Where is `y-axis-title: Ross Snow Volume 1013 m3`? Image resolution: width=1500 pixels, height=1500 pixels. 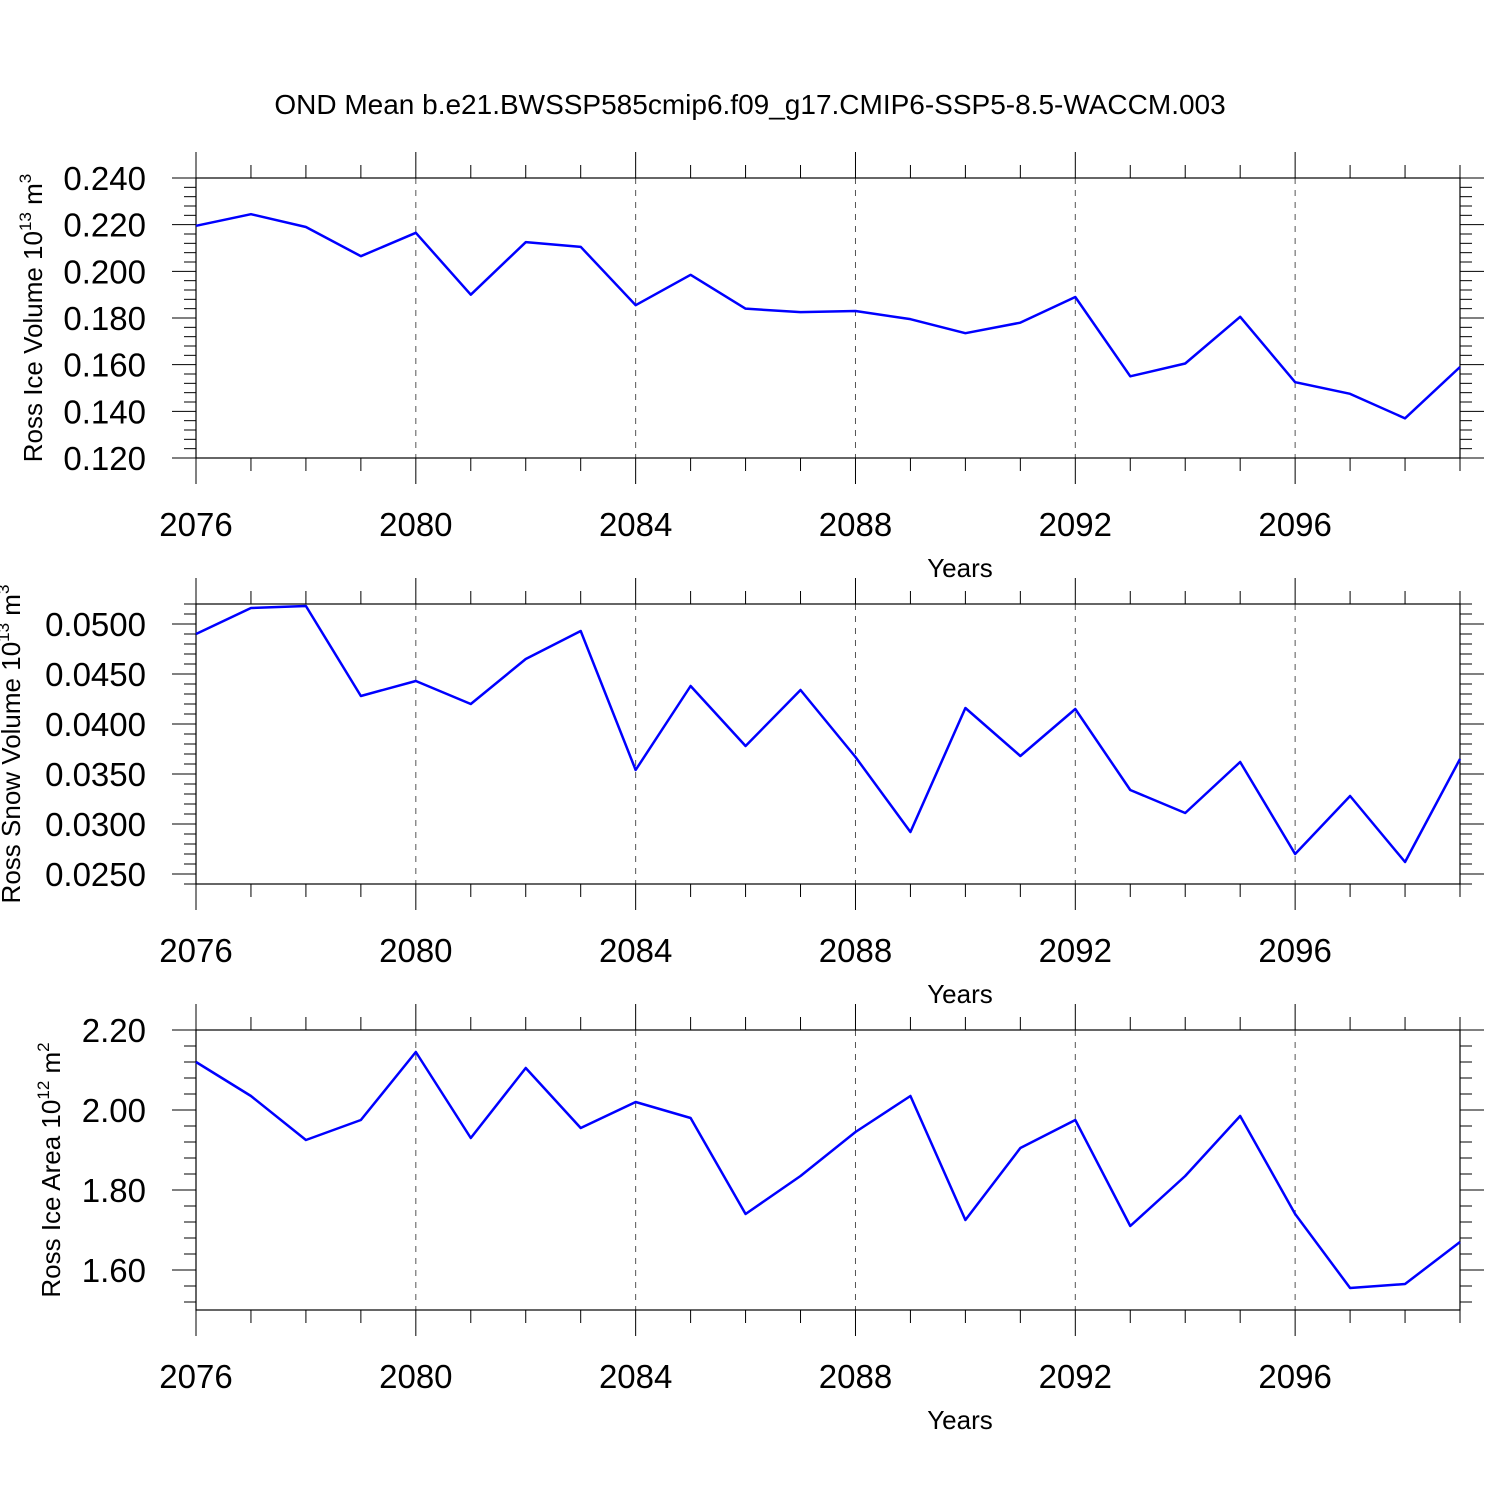 y-axis-title: Ross Snow Volume 1013 m3 is located at coordinates (13, 744).